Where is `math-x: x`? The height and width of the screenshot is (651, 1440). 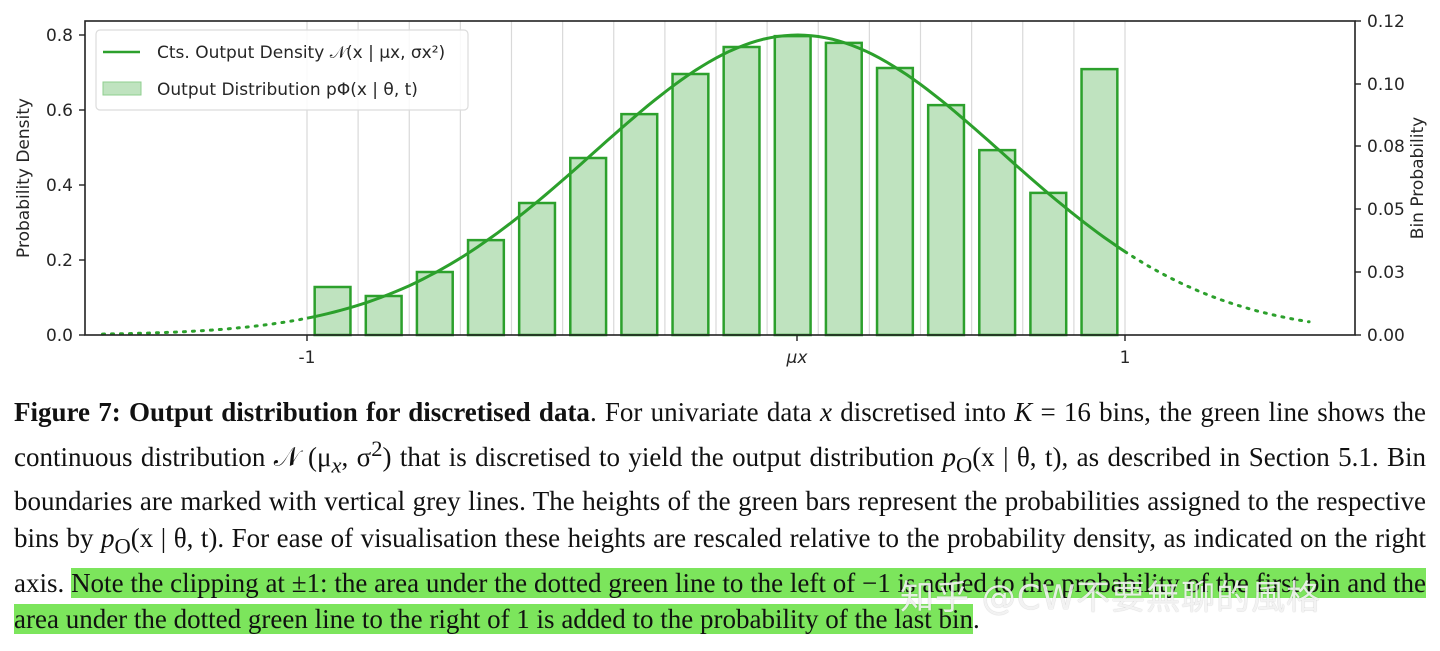
math-x: x is located at coordinates (826, 412).